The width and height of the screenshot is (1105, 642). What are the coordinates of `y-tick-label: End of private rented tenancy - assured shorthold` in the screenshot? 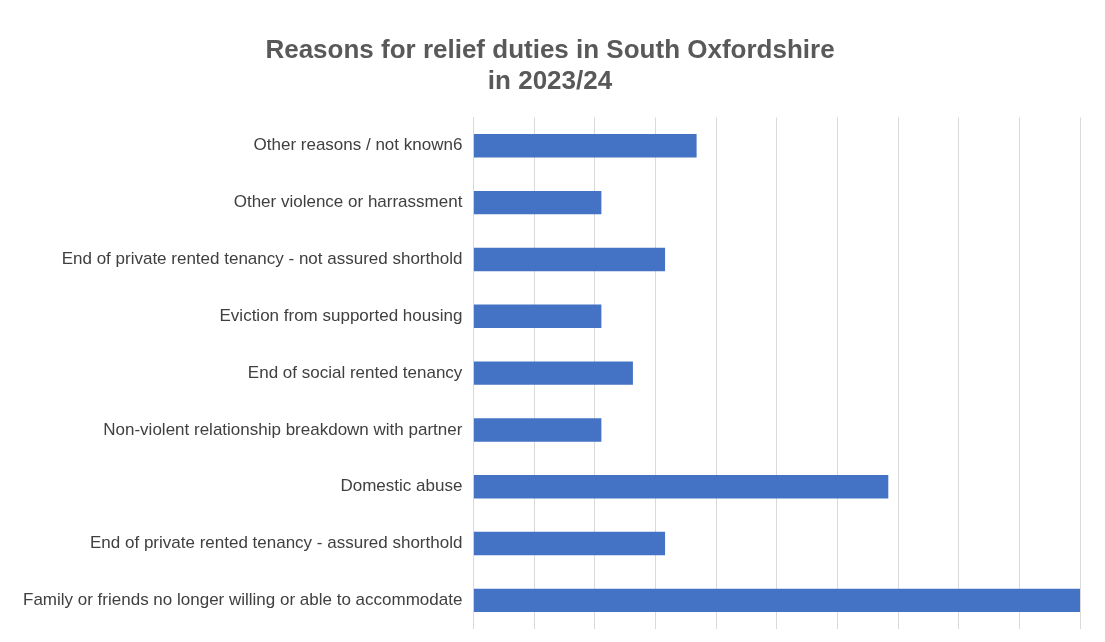 It's located at (276, 543).